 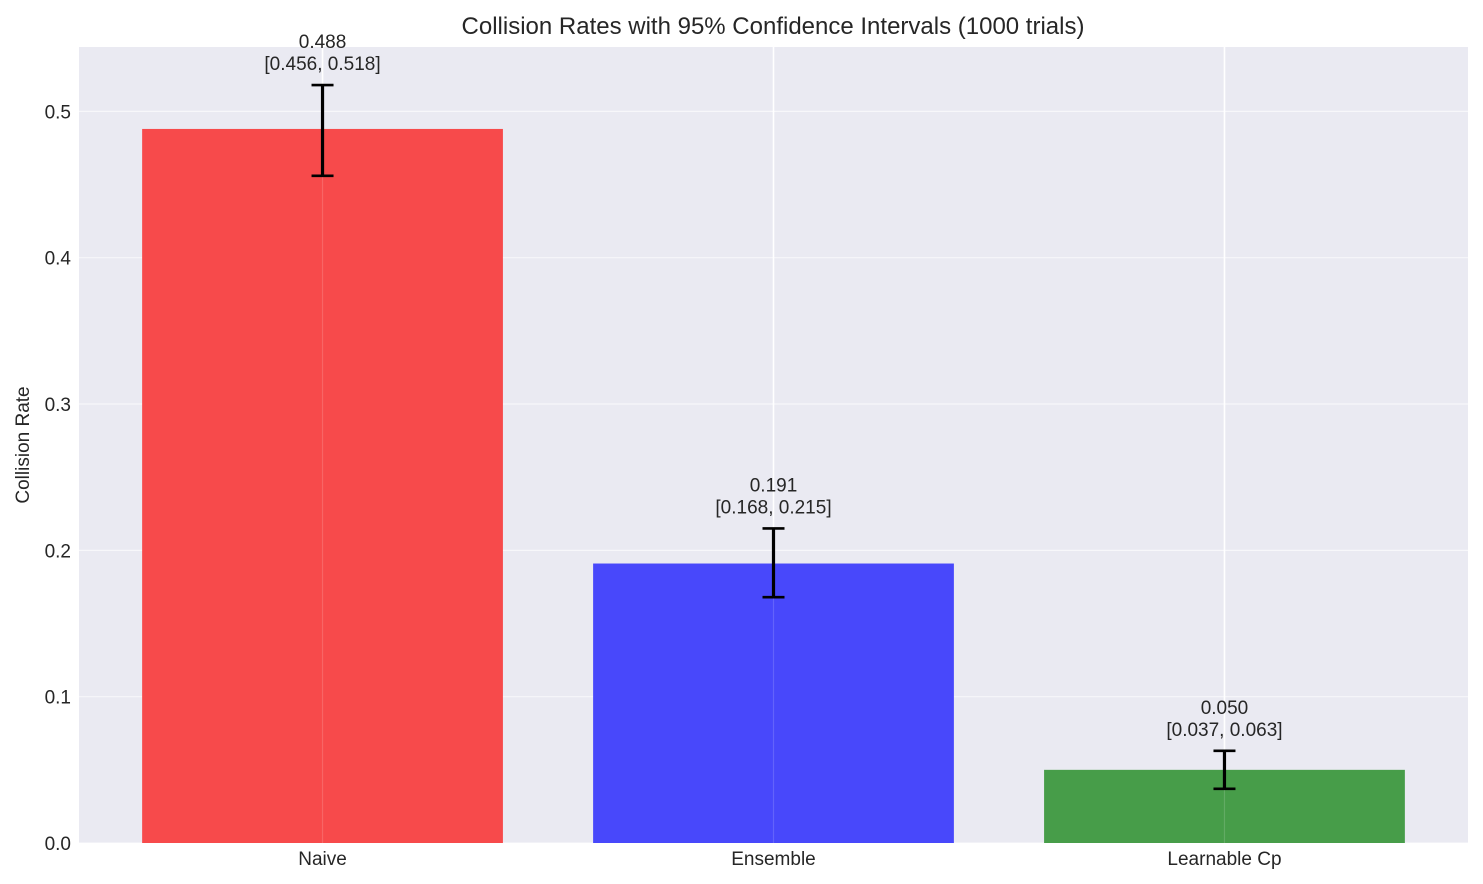 What do you see at coordinates (773, 703) in the screenshot?
I see `bar-ensemble` at bounding box center [773, 703].